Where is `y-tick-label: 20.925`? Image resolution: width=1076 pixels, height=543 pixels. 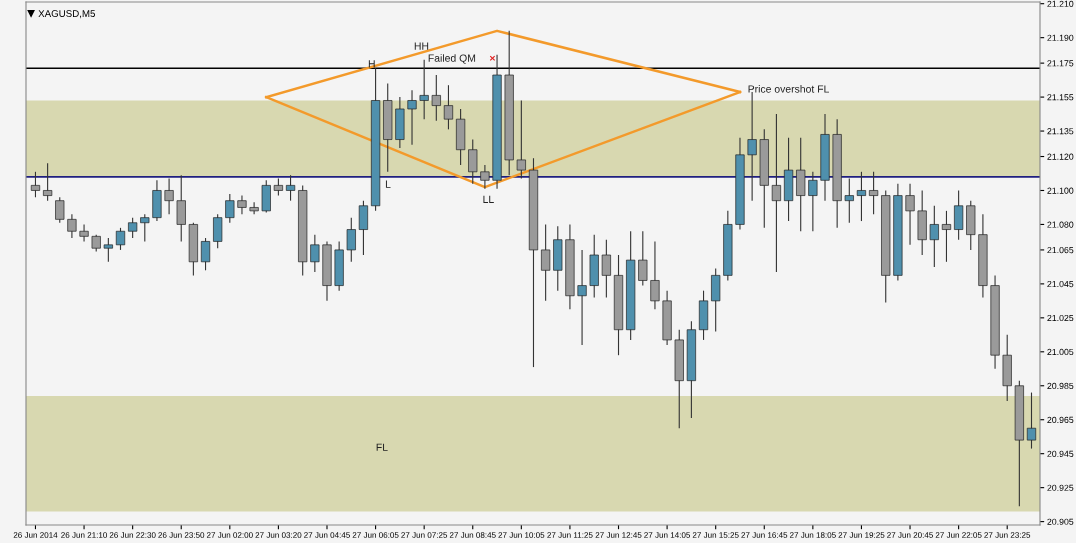
y-tick-label: 20.925 is located at coordinates (1060, 487).